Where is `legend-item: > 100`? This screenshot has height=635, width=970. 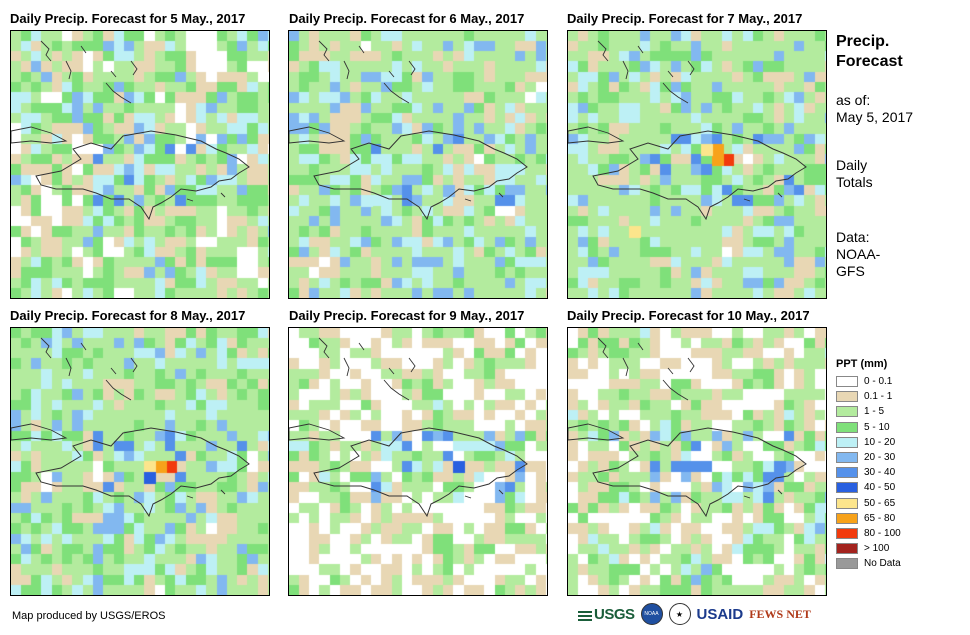 legend-item: > 100 is located at coordinates (868, 548).